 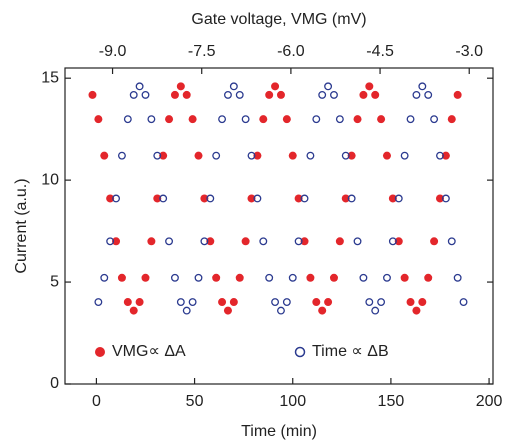 What do you see at coordinates (350, 351) in the screenshot?
I see `legend-label: Time ∝ ΔB` at bounding box center [350, 351].